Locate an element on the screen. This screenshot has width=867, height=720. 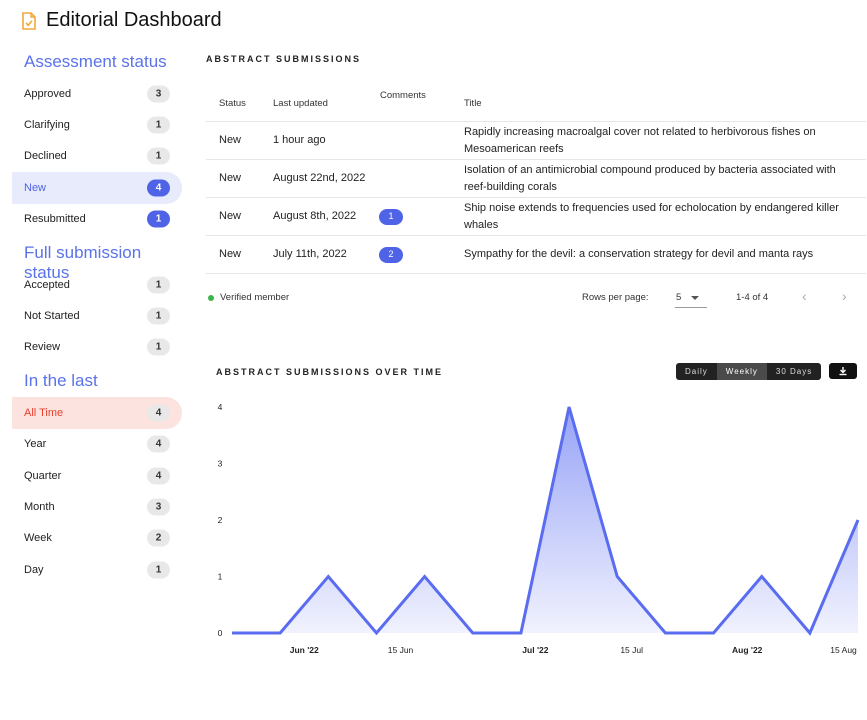
column-header-title: Title is located at coordinates (473, 103).